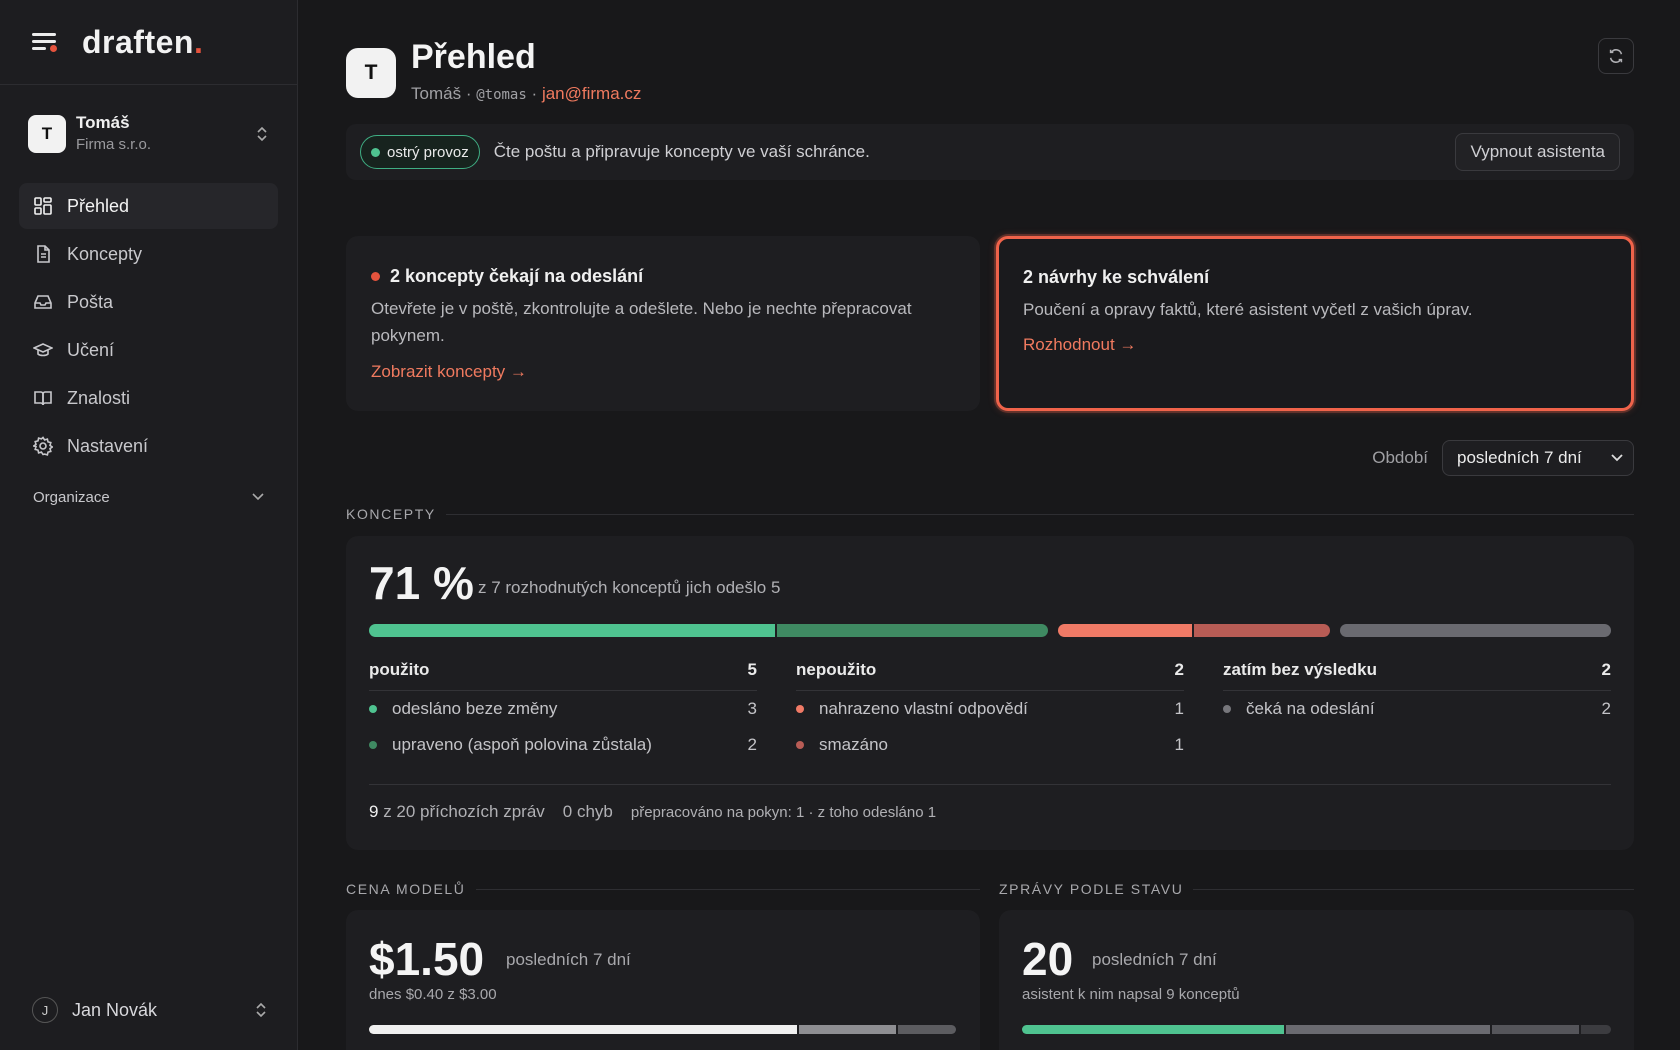  What do you see at coordinates (371, 73) in the screenshot?
I see `profile-avatar: T` at bounding box center [371, 73].